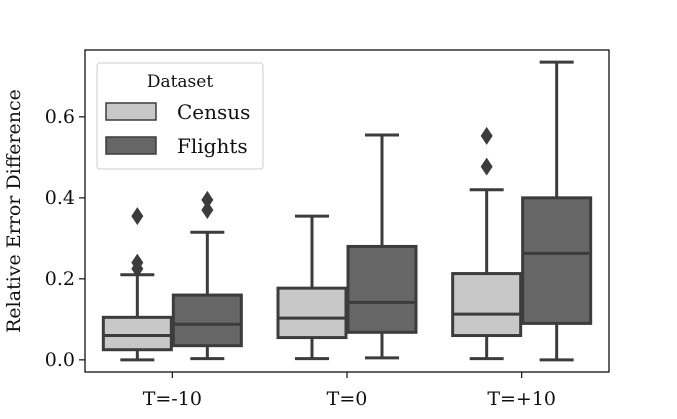 This screenshot has width=677, height=419. What do you see at coordinates (487, 305) in the screenshot?
I see `iqr-box-census-cat2` at bounding box center [487, 305].